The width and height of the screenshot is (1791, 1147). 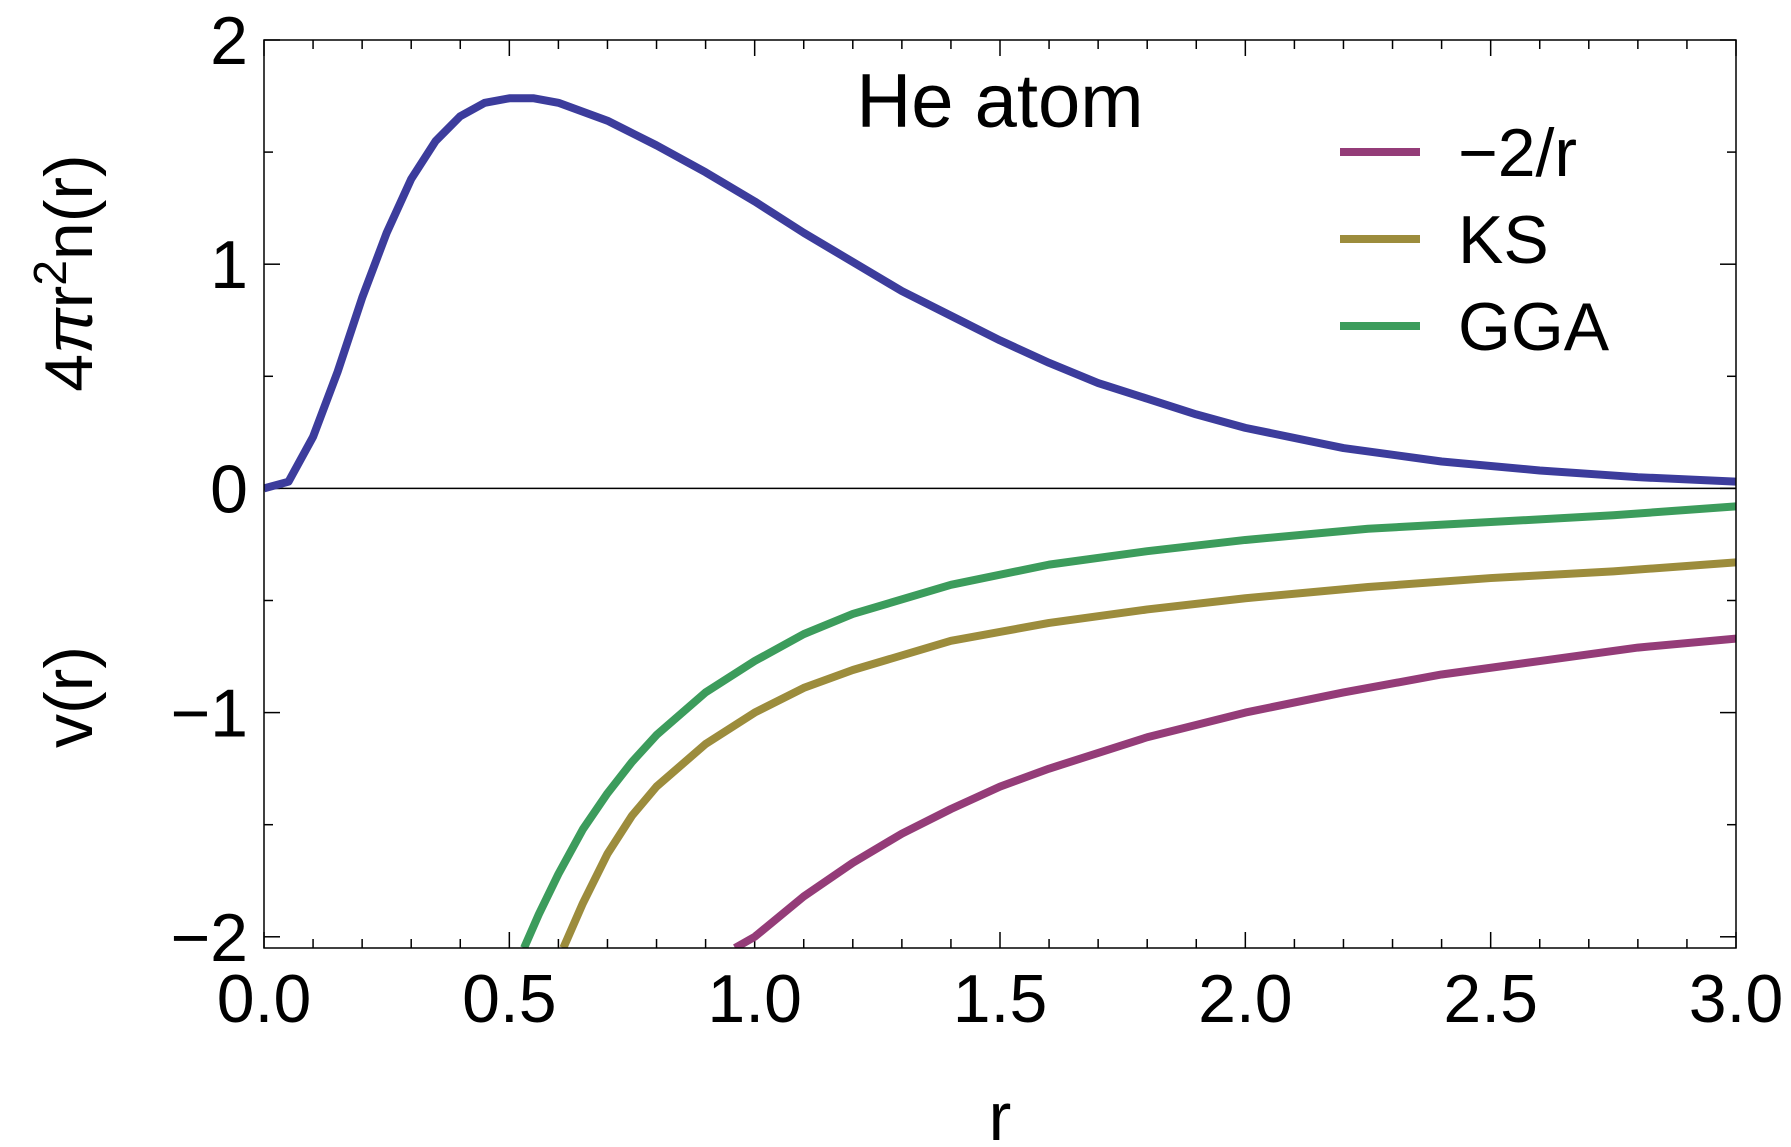 I want to click on y-tick-label: 0, so click(x=229, y=489).